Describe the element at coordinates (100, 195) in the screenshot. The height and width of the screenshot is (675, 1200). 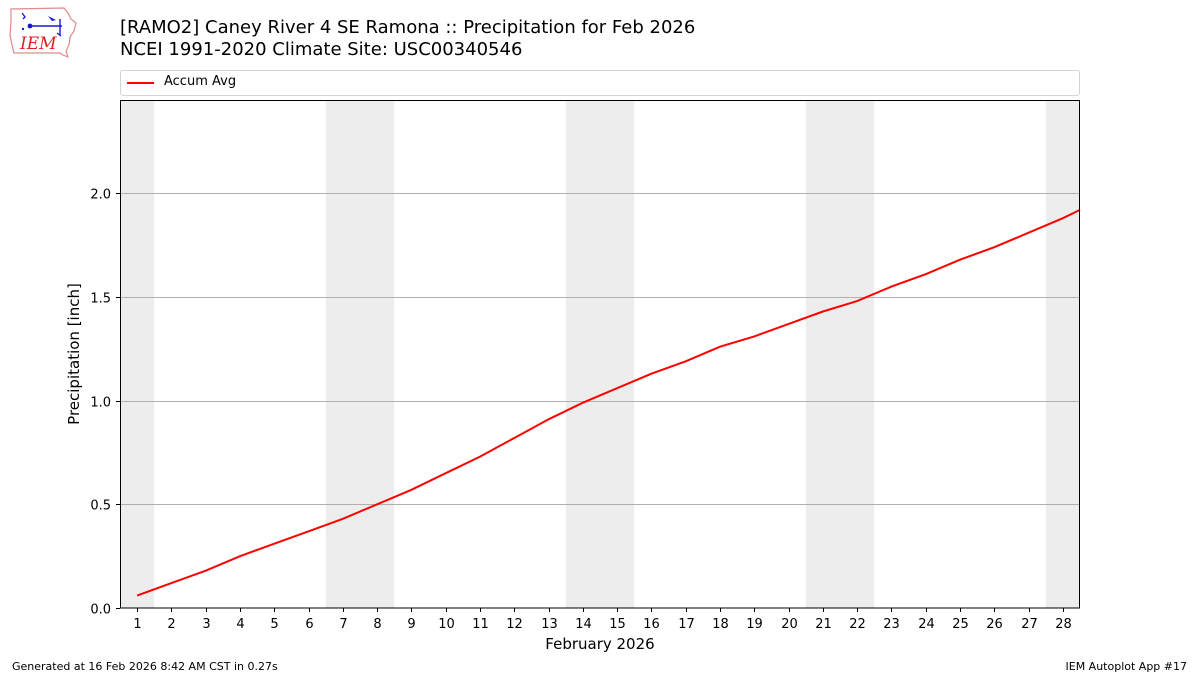
I see `y-tick-label: 2.0` at that location.